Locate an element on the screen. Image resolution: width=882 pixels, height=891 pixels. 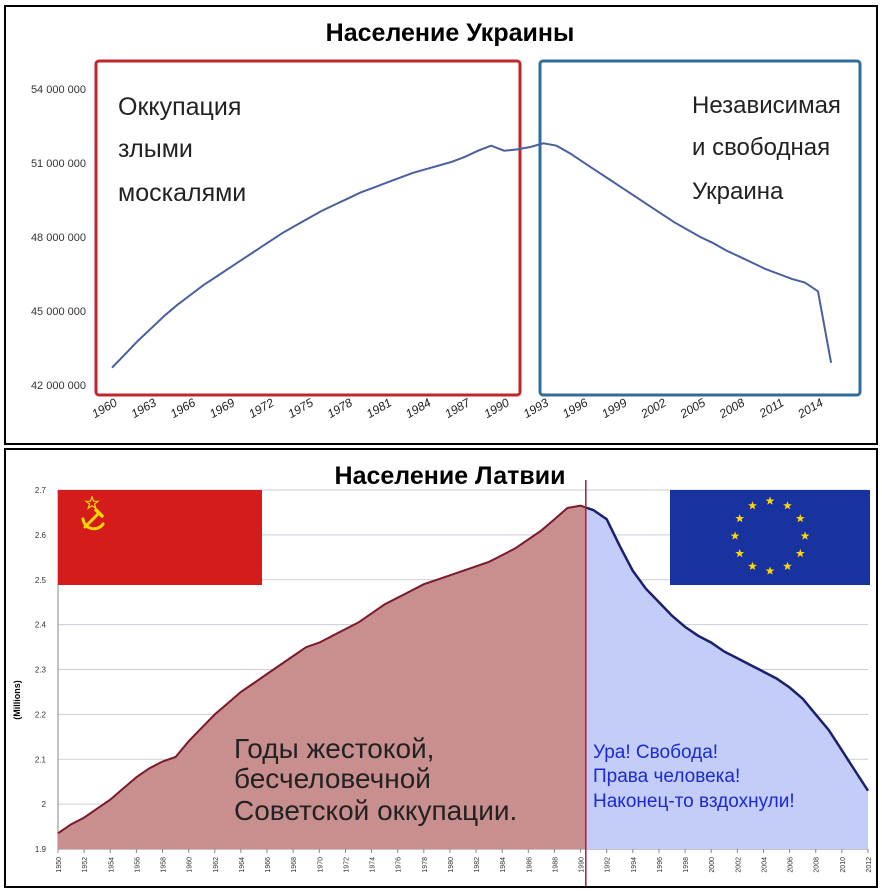
lv-y-tick-label: 2.4 is located at coordinates (41, 625).